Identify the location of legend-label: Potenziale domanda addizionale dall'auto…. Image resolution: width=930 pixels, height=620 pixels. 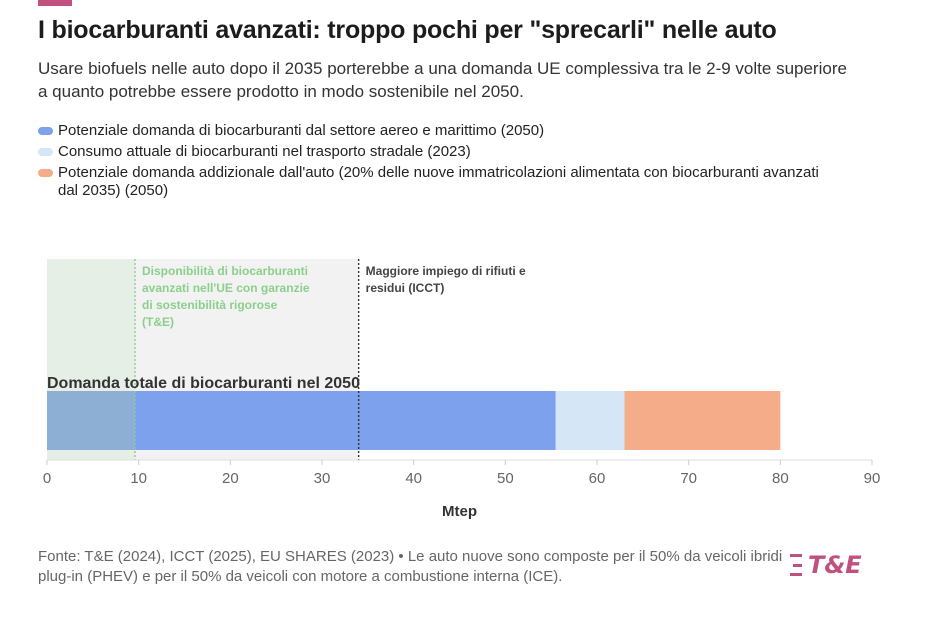
(438, 181).